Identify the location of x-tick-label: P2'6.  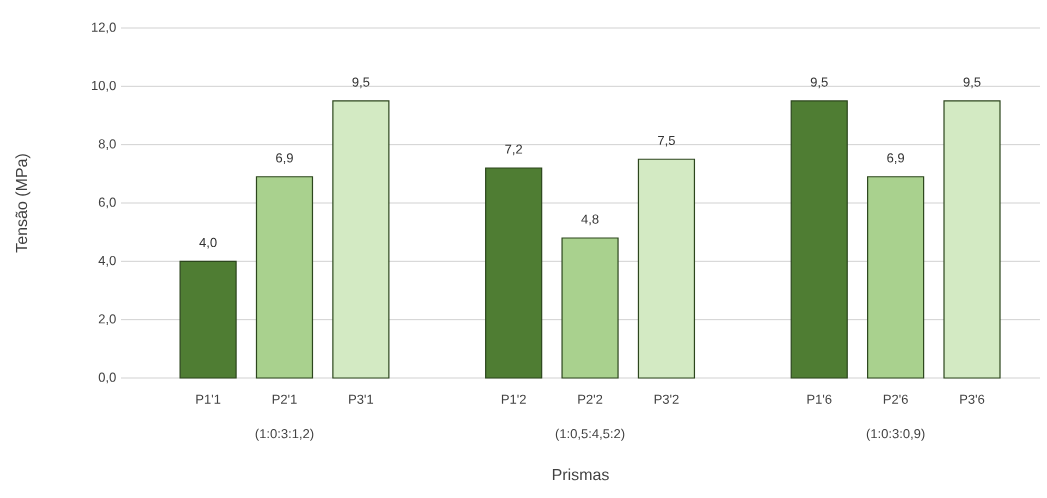
(895, 399).